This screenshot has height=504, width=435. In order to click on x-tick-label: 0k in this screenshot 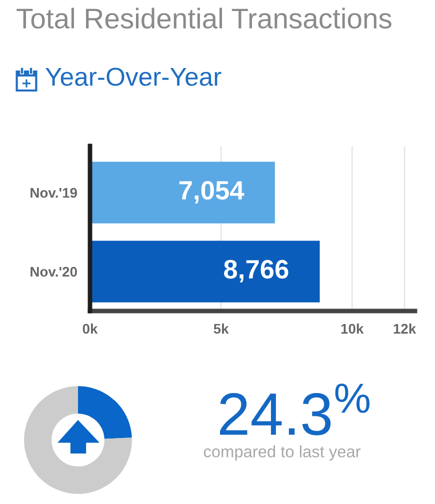, I will do `click(90, 329)`.